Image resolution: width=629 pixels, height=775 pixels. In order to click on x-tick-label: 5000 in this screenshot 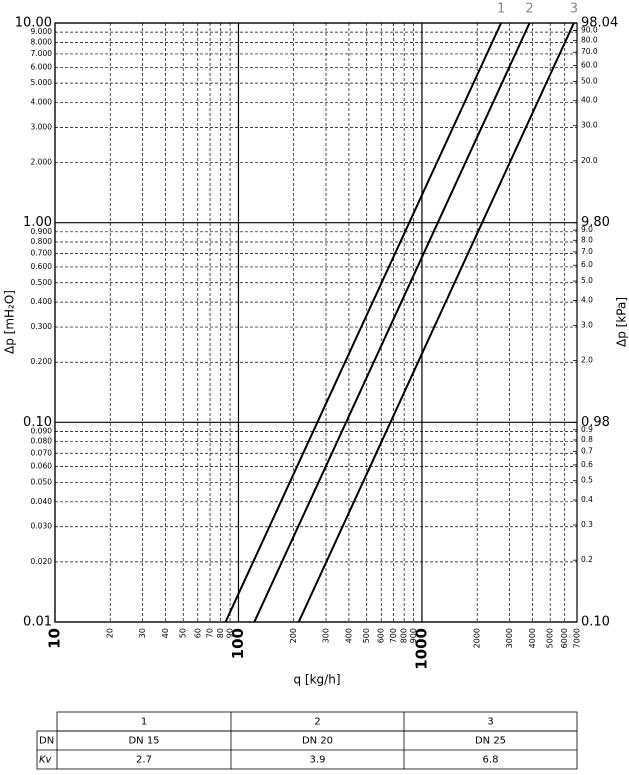, I will do `click(550, 638)`.